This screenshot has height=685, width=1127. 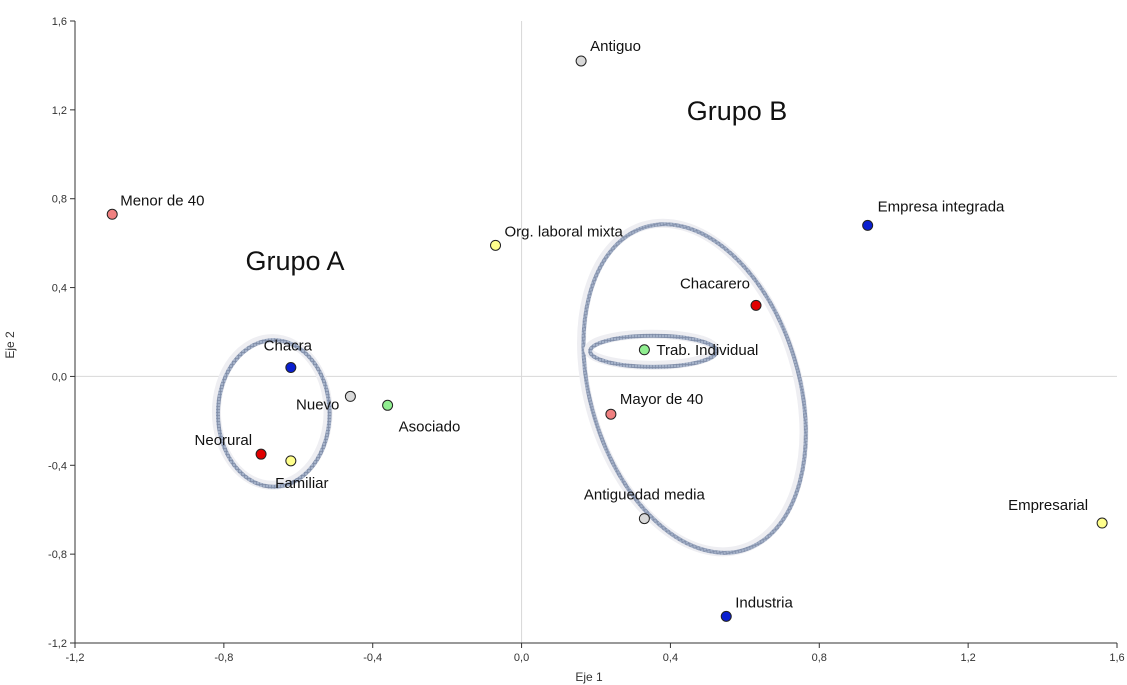 What do you see at coordinates (59, 22) in the screenshot?
I see `y-tick-label: 1,6` at bounding box center [59, 22].